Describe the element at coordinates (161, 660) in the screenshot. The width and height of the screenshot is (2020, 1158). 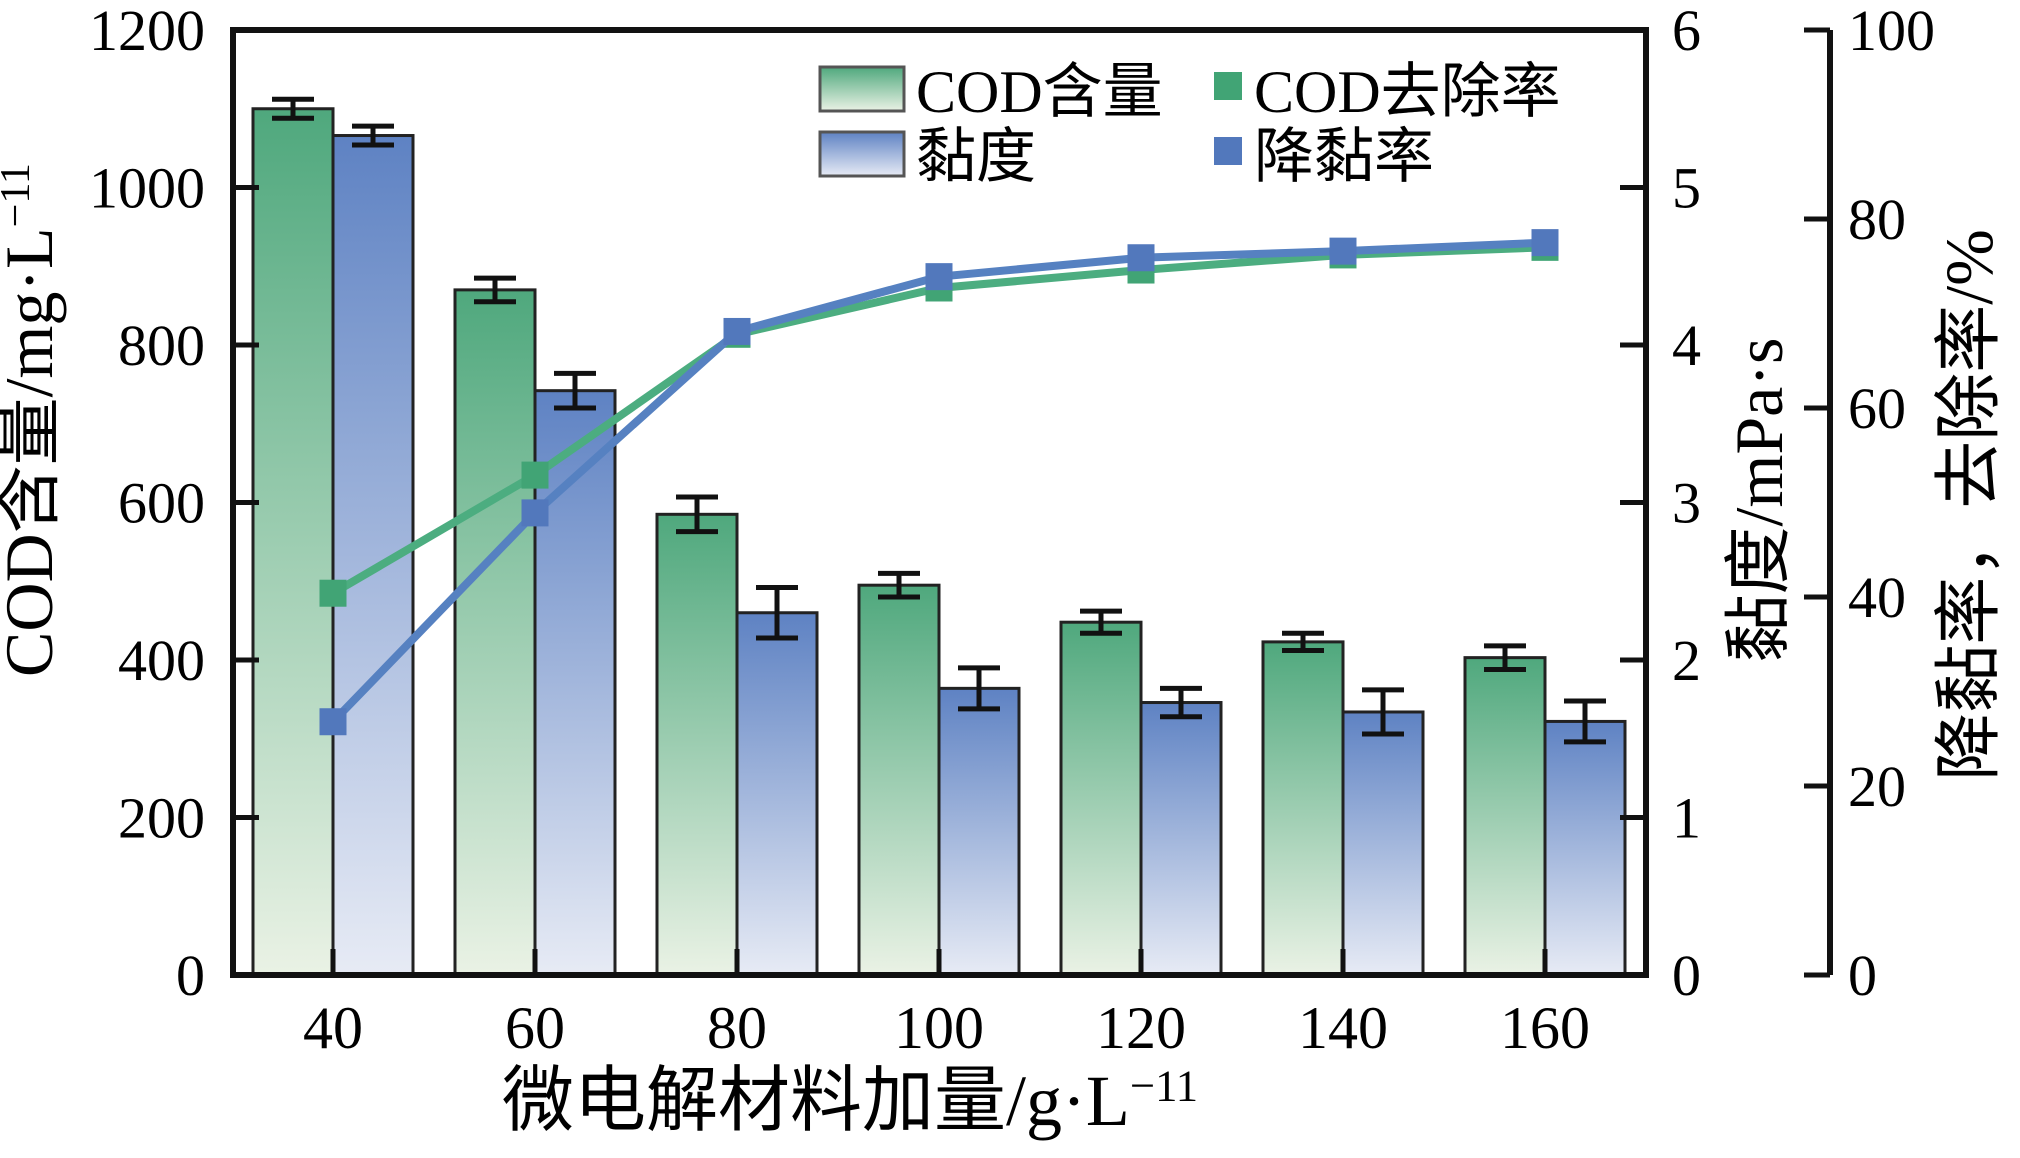
I see `left-tick-label-400: 400` at that location.